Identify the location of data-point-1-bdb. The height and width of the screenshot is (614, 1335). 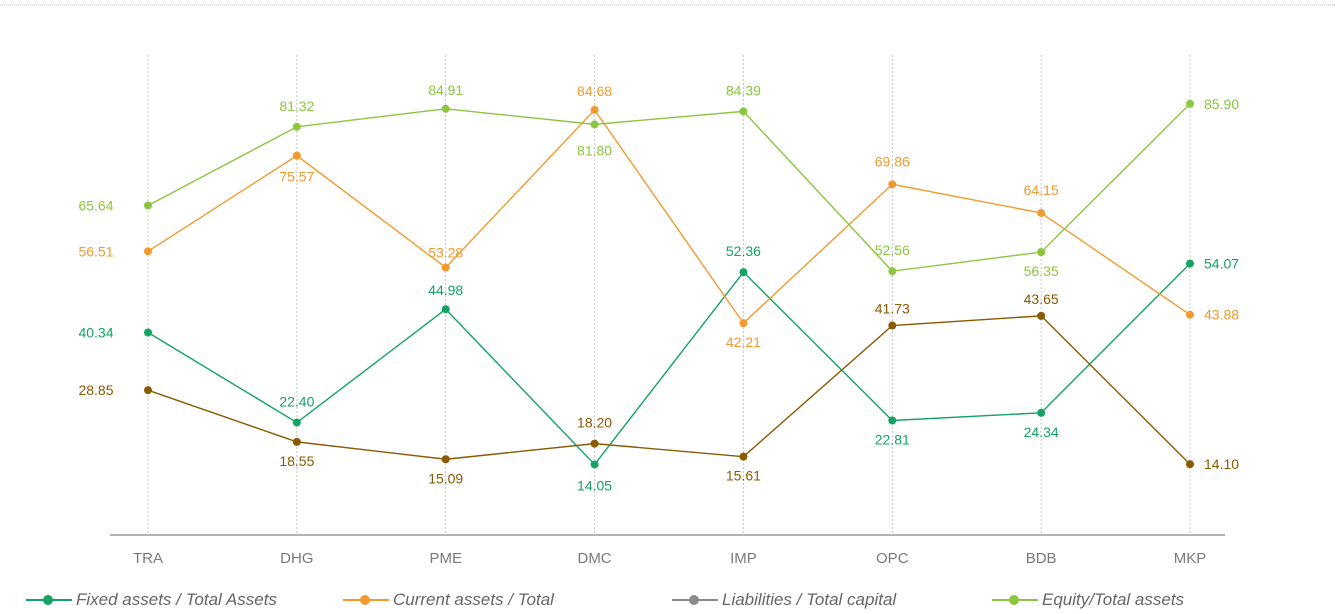
(1041, 212).